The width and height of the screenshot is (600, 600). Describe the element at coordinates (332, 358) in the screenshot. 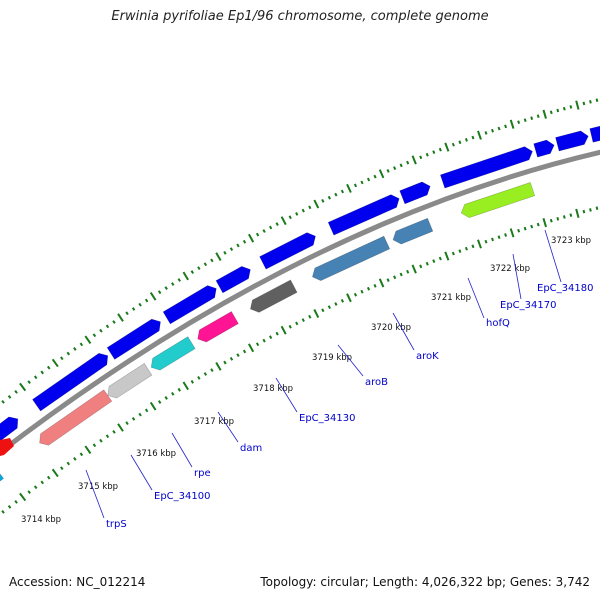

I see `scale-label: 3719 kbp` at that location.